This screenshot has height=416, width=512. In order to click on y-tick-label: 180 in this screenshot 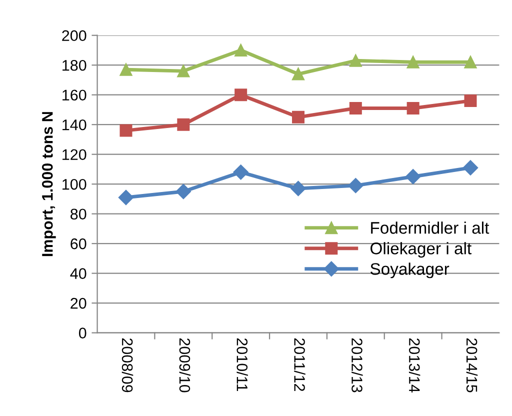, I will do `click(74, 65)`.